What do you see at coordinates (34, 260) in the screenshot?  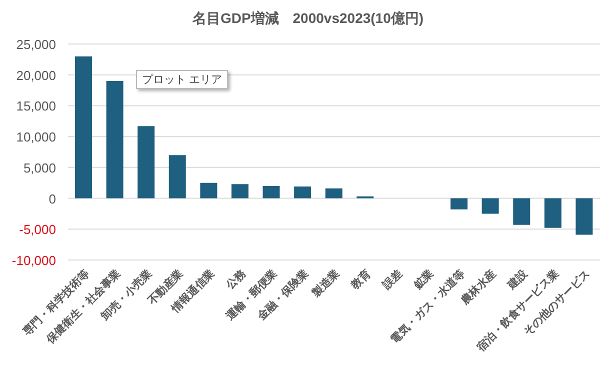 I see `y-tick-label: -10,000` at bounding box center [34, 260].